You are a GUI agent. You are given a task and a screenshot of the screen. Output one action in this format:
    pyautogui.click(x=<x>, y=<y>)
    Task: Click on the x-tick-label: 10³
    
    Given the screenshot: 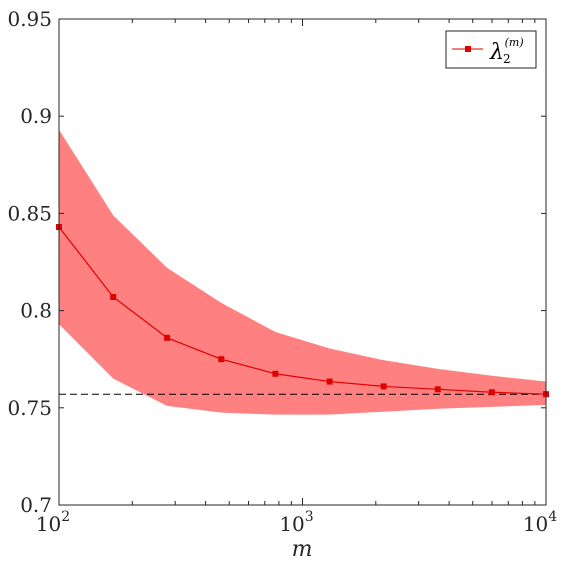 What is the action you would take?
    pyautogui.click(x=296, y=522)
    